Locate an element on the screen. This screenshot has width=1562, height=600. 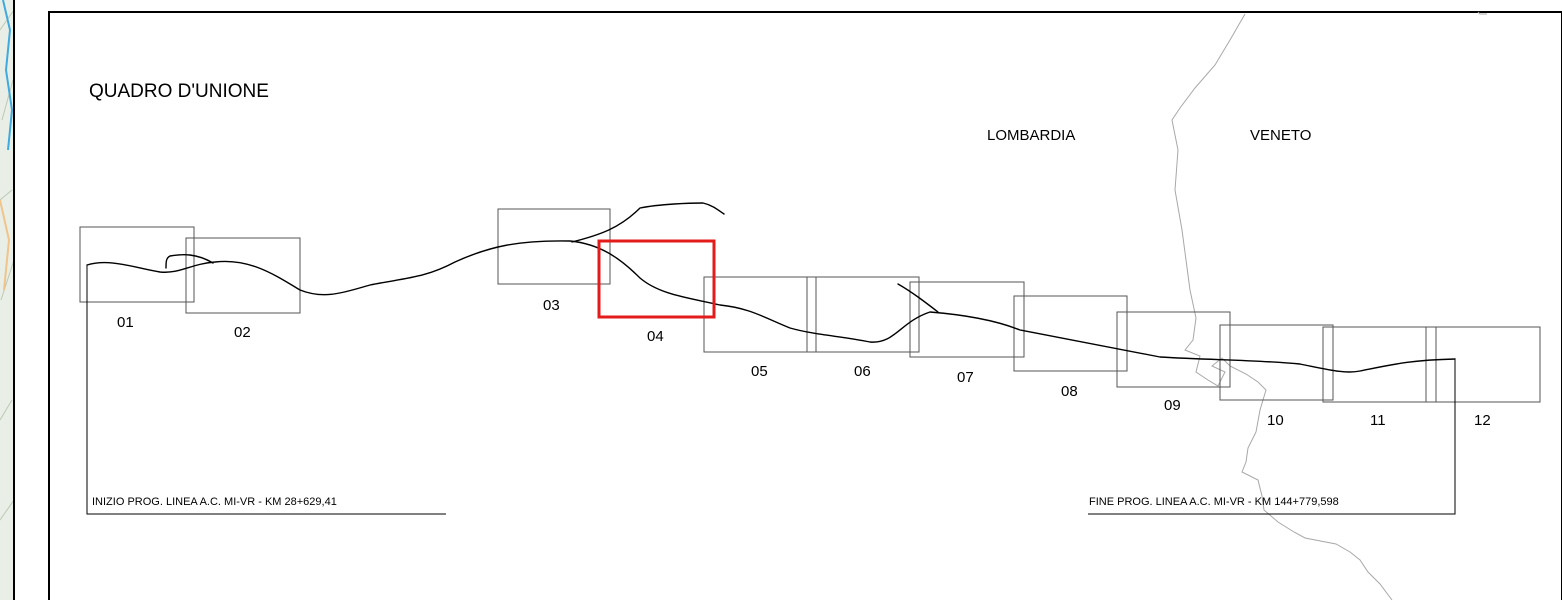
sheet-label-07: 07 is located at coordinates (965, 377).